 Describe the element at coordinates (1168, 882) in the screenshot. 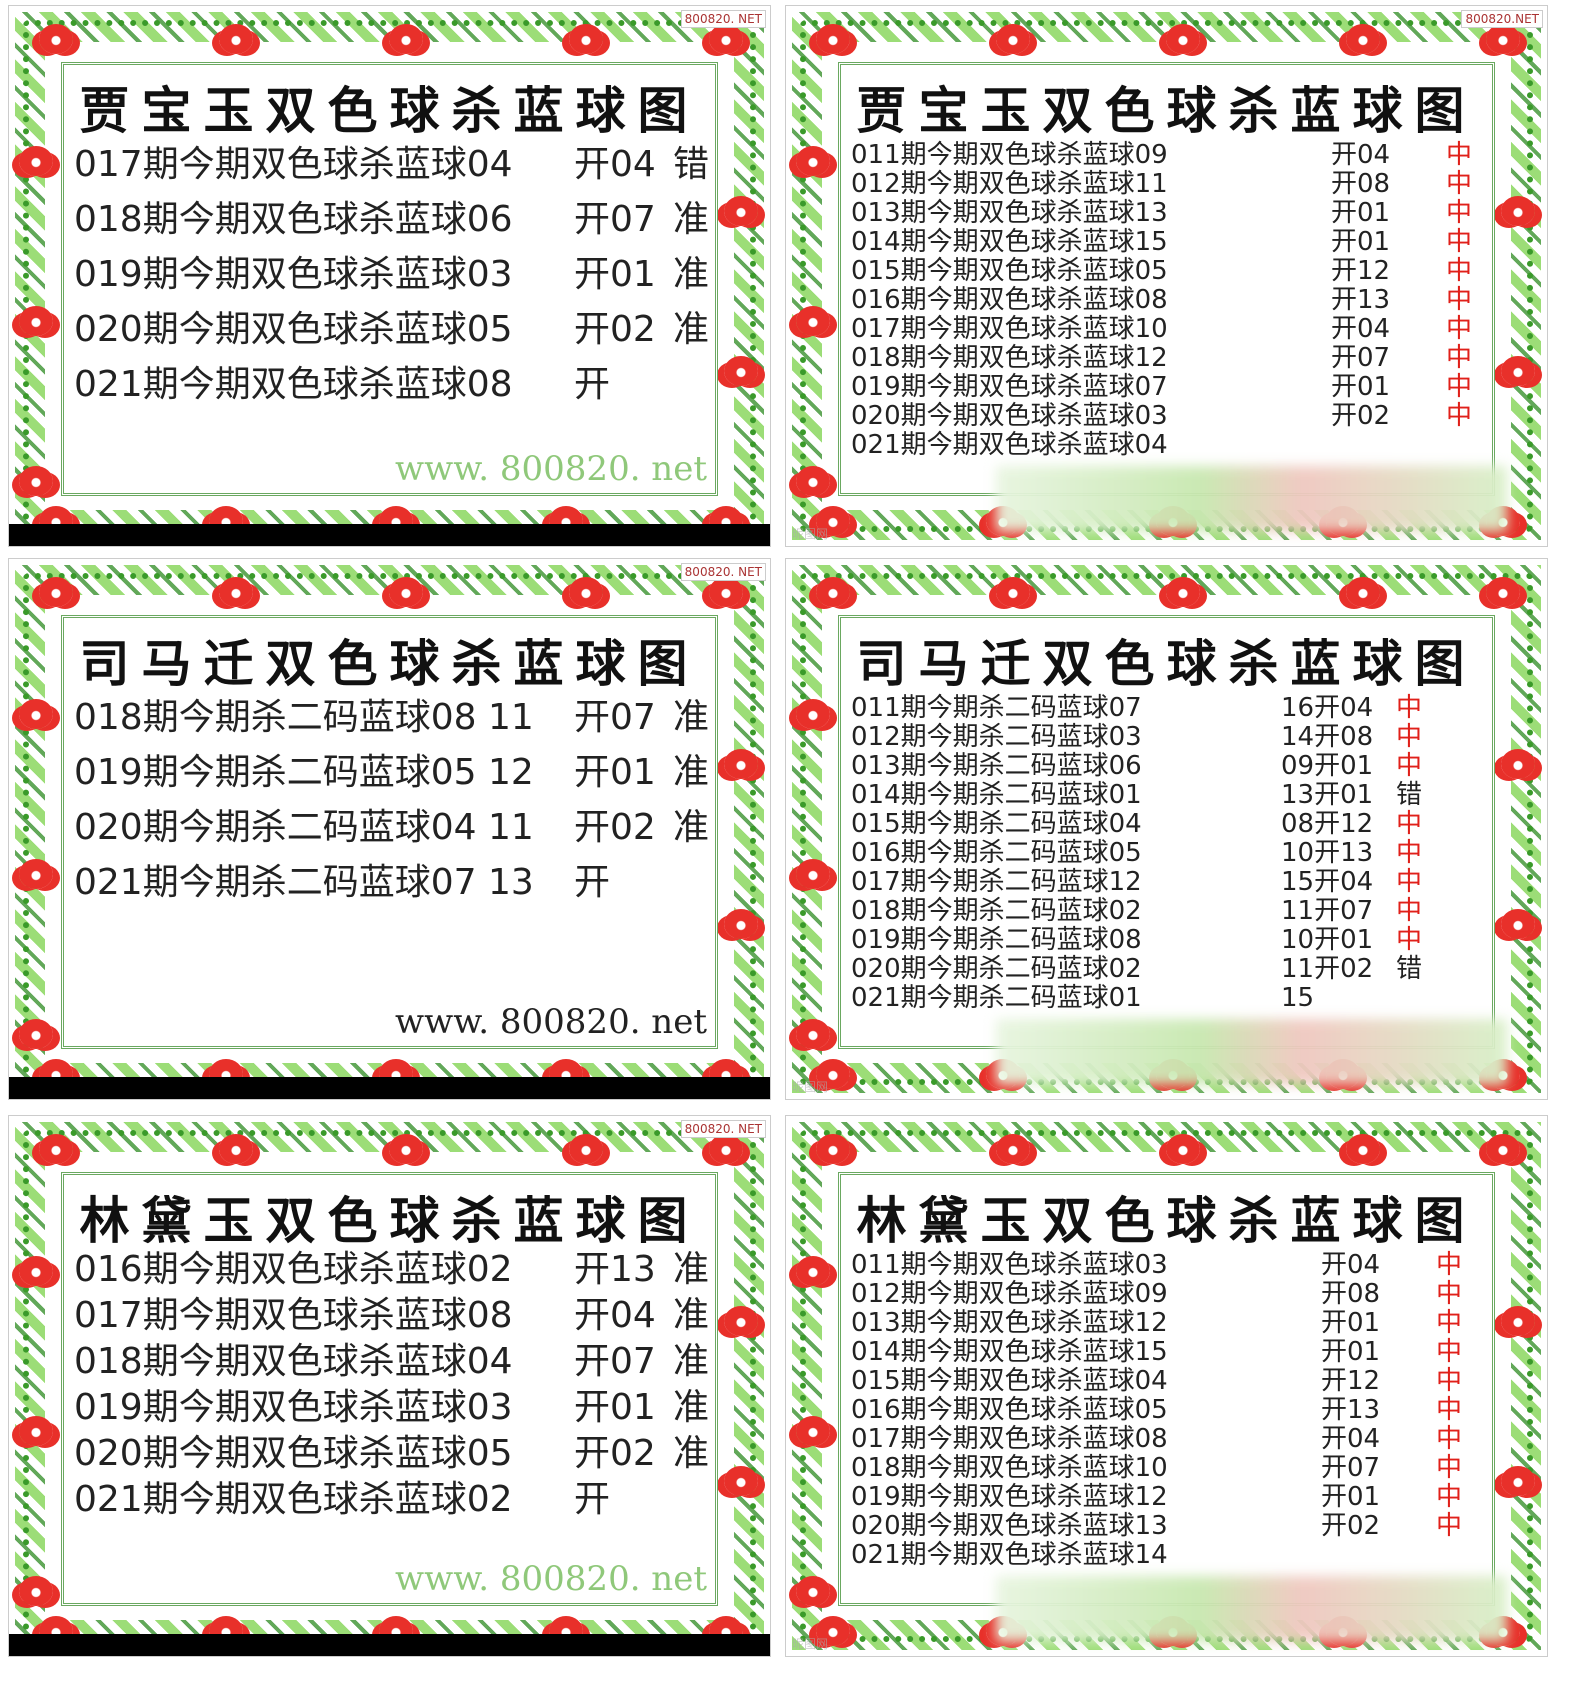

I see `prediction-row: 017期今期杀二码蓝球12 15开04 中` at that location.